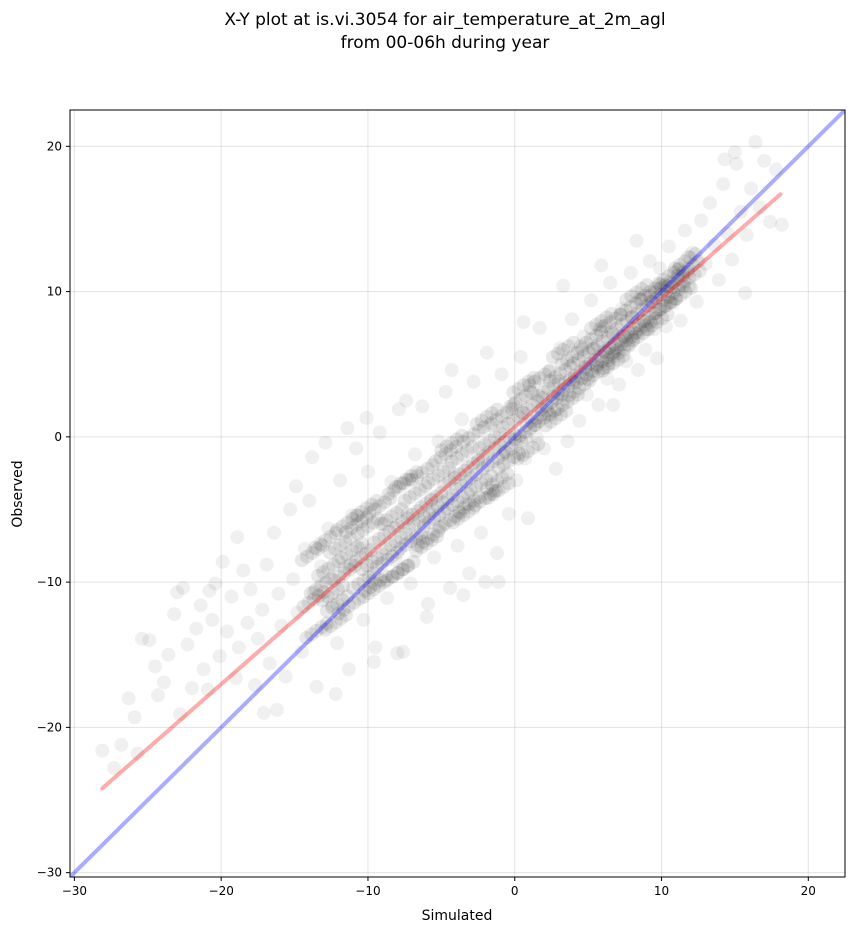 Image resolution: width=854 pixels, height=934 pixels. I want to click on y-tick-label: 10, so click(54, 292).